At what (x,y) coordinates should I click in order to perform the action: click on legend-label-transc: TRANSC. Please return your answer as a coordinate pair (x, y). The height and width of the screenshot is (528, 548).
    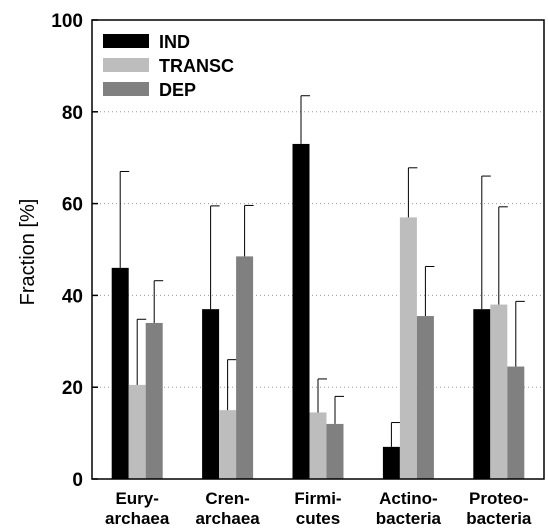
    Looking at the image, I should click on (196, 66).